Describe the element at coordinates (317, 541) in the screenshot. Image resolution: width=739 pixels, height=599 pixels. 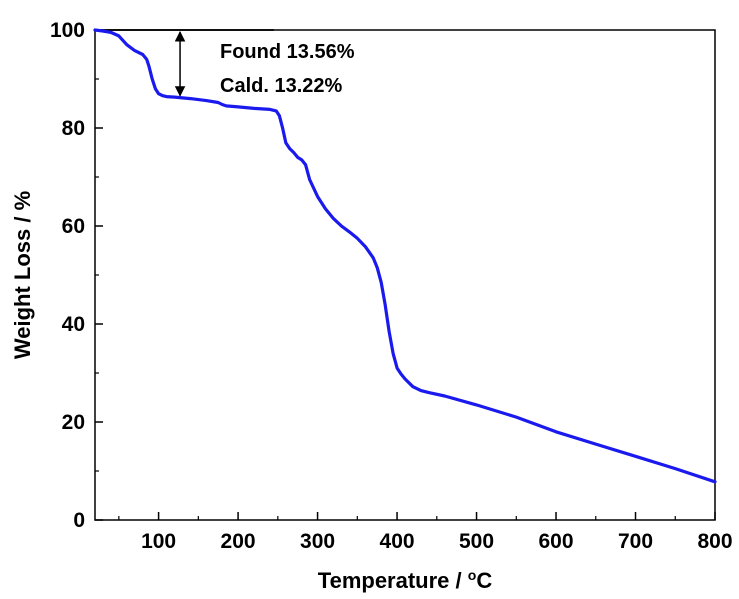
I see `x-tick-label: 300` at that location.